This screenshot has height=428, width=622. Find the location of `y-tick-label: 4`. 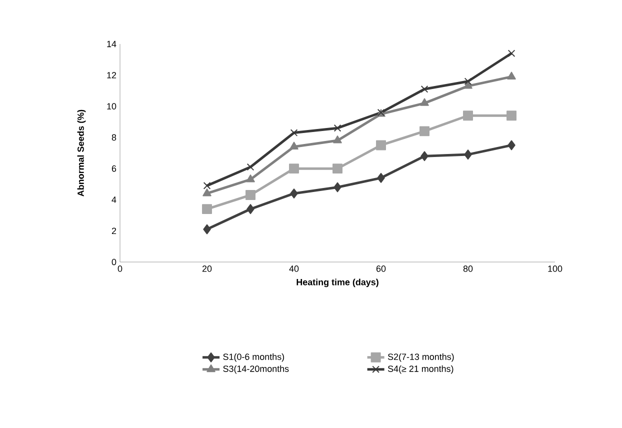

y-tick-label: 4 is located at coordinates (114, 199).